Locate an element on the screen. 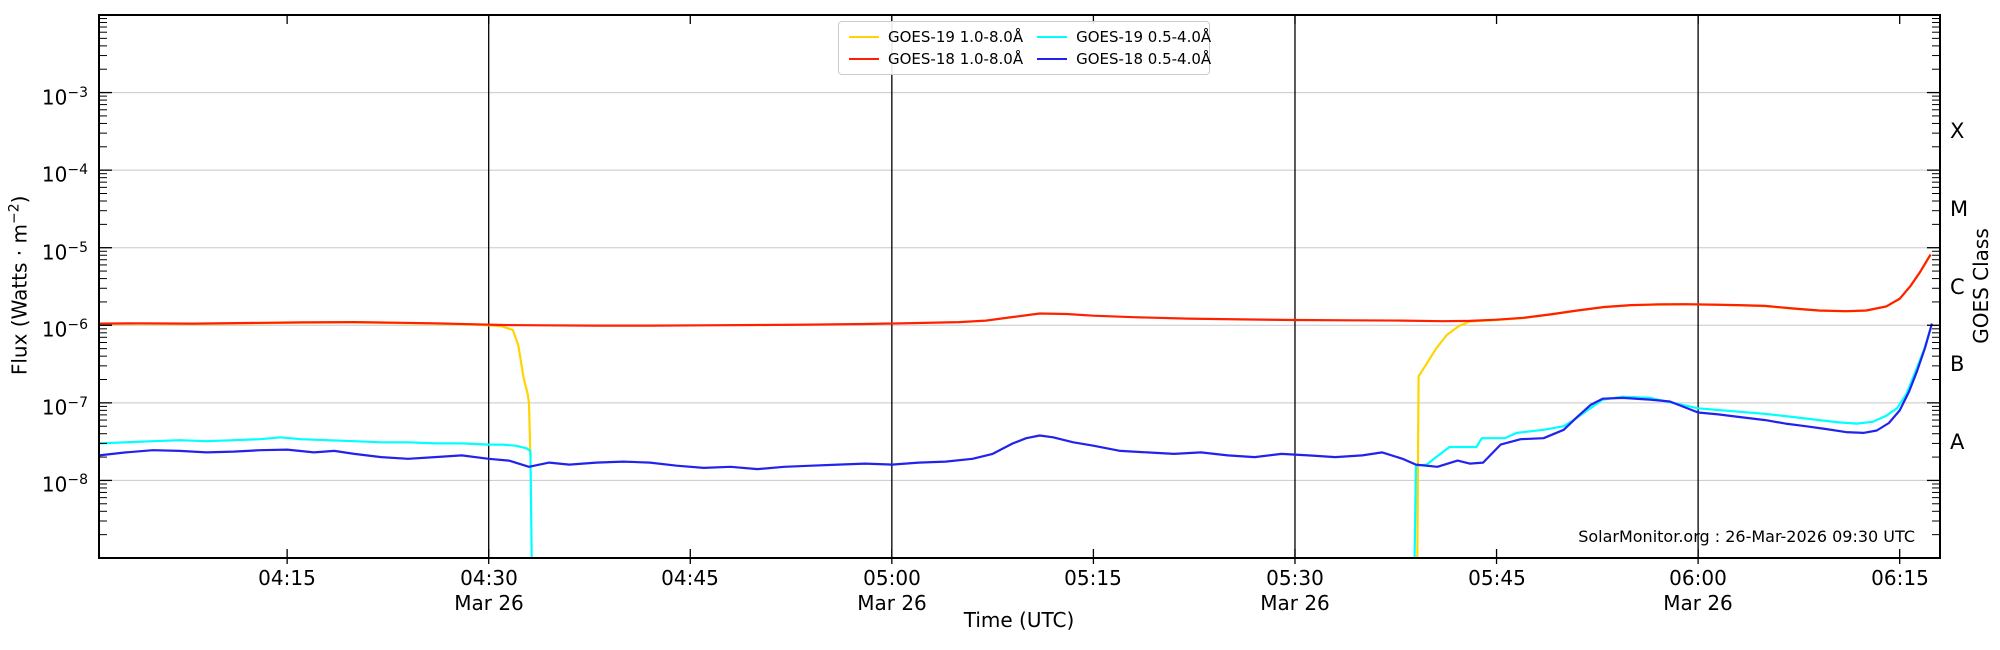 The height and width of the screenshot is (650, 2000). xtick-0445: 04:45 is located at coordinates (690, 578).